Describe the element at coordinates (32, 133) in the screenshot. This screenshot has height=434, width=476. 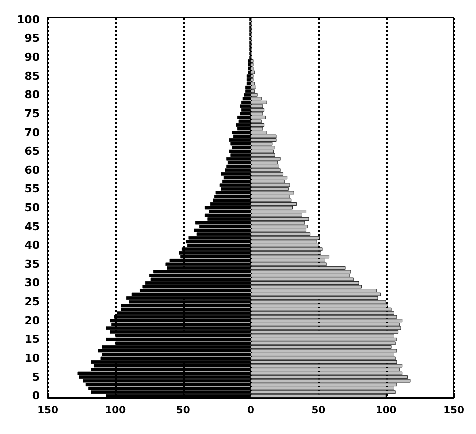
I see `y-tick-label: 70` at that location.